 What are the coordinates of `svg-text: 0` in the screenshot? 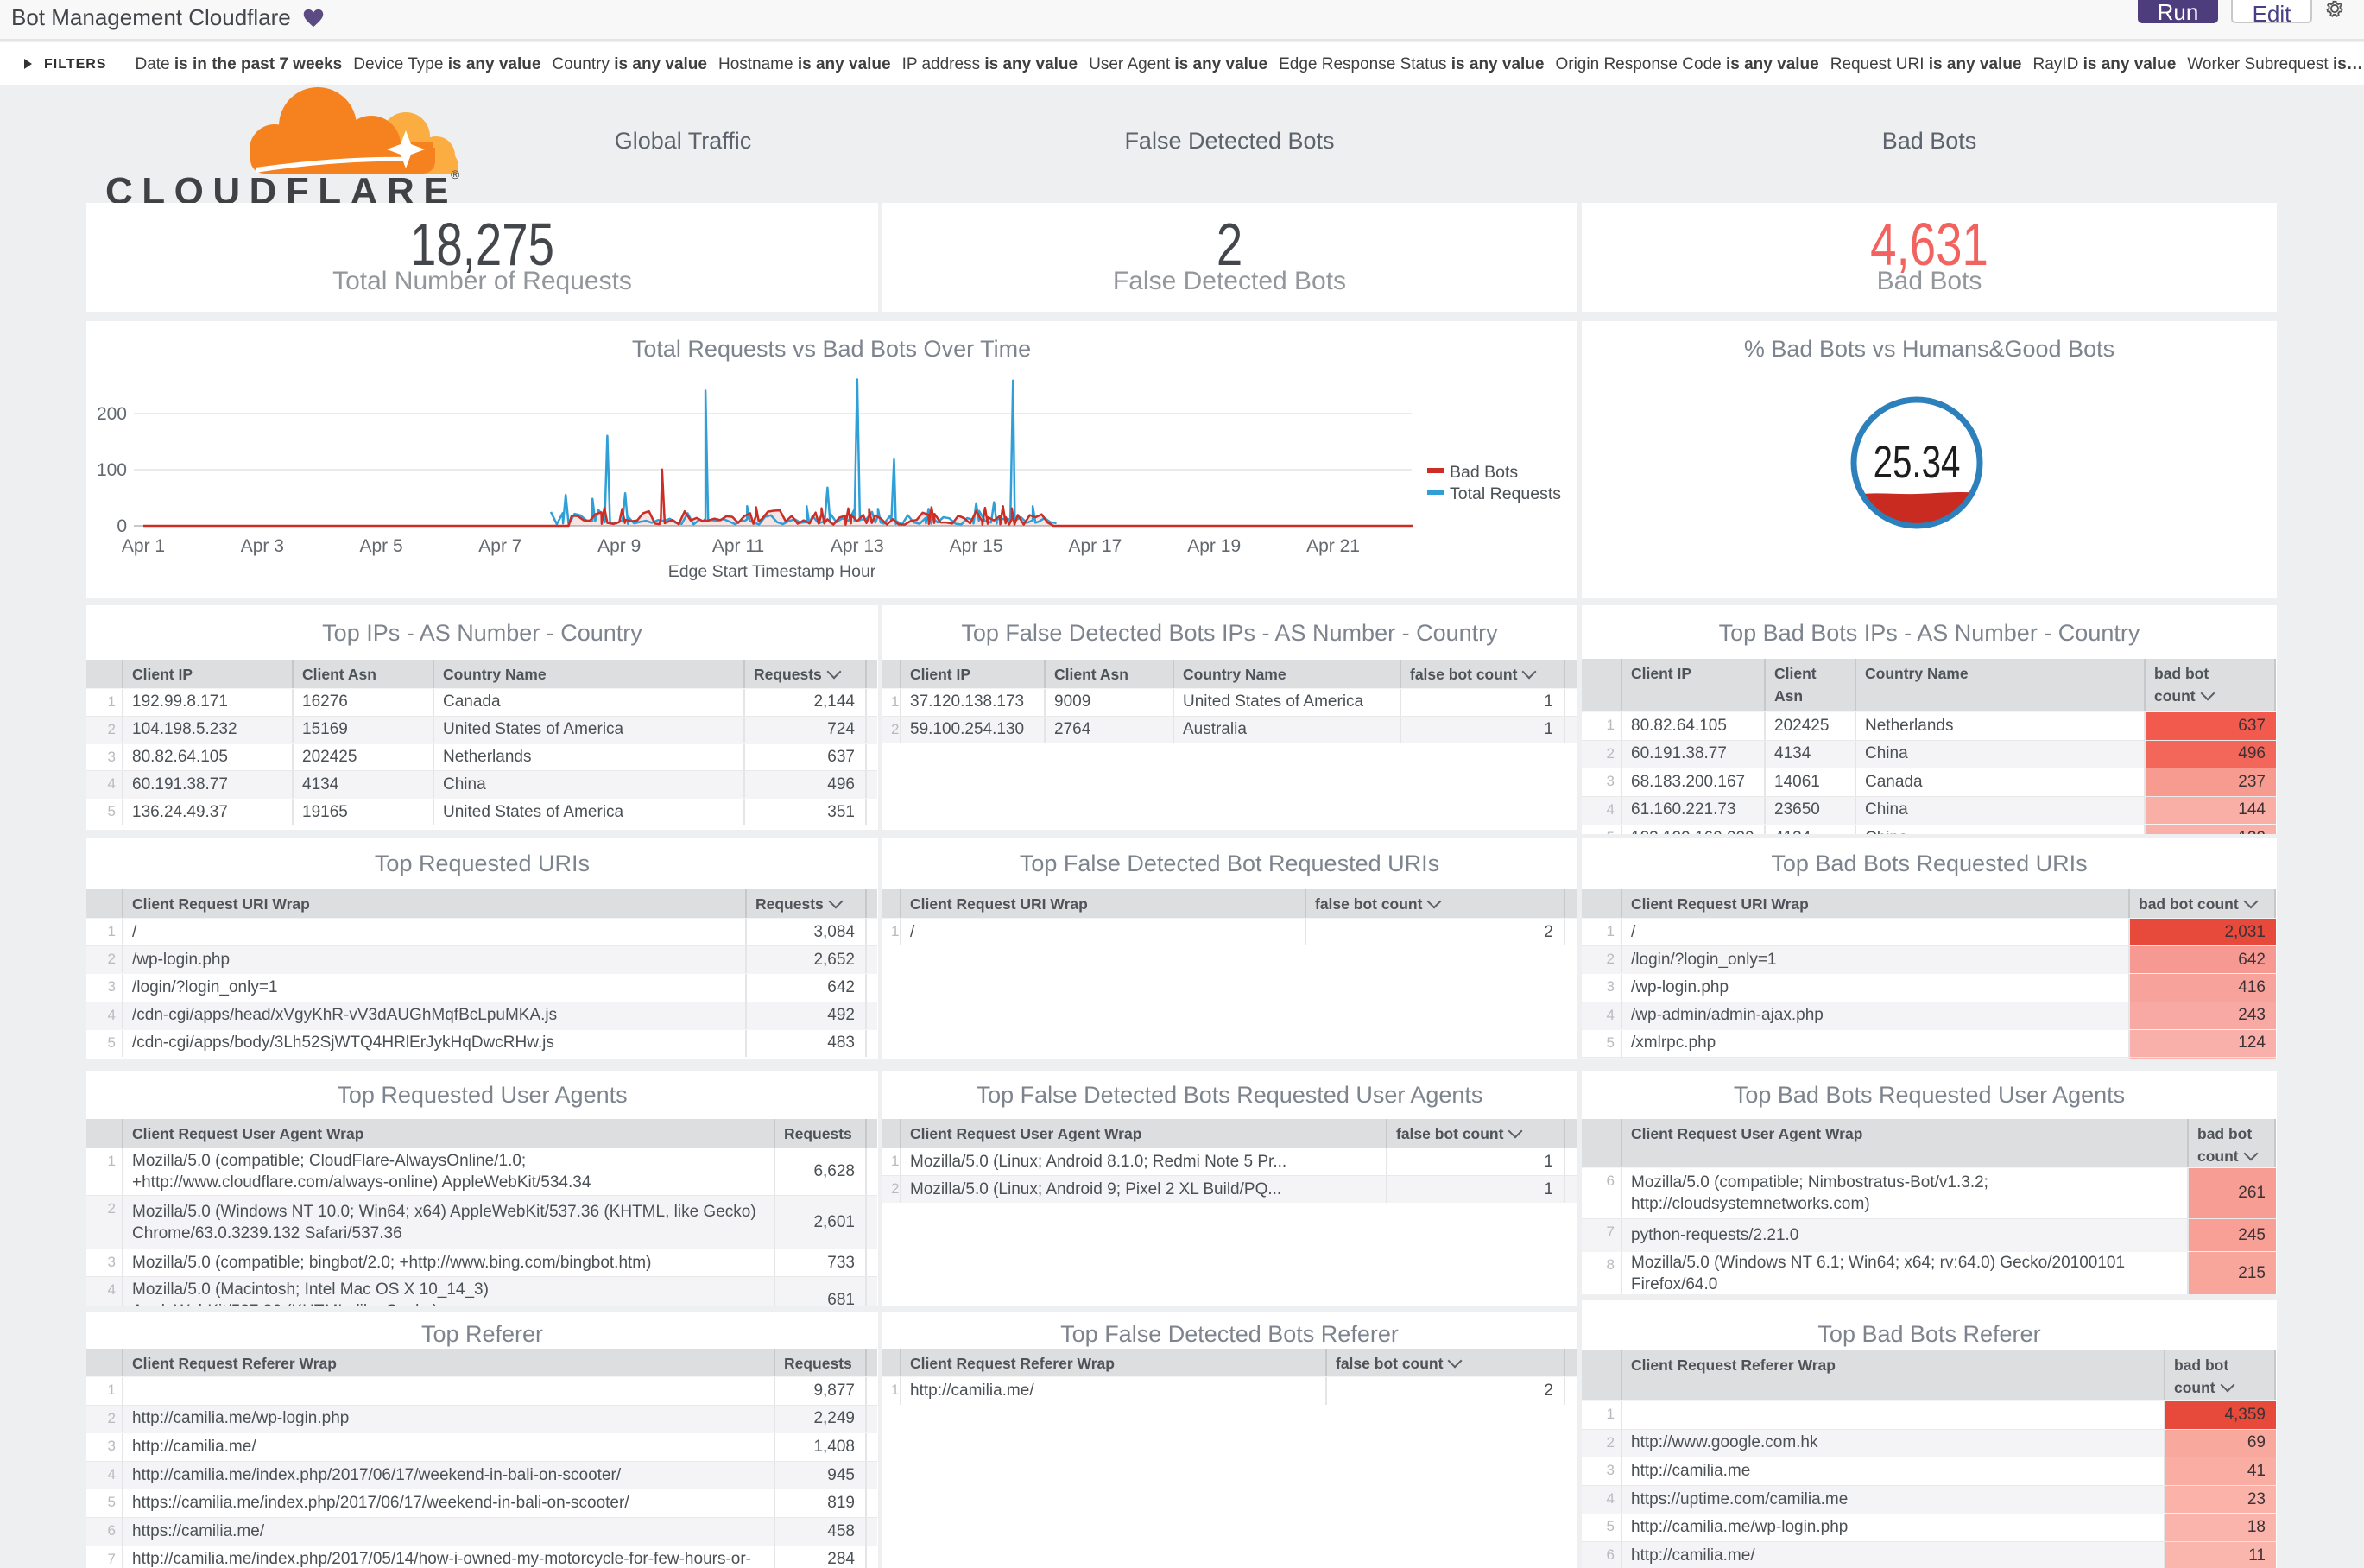 It's located at (122, 526).